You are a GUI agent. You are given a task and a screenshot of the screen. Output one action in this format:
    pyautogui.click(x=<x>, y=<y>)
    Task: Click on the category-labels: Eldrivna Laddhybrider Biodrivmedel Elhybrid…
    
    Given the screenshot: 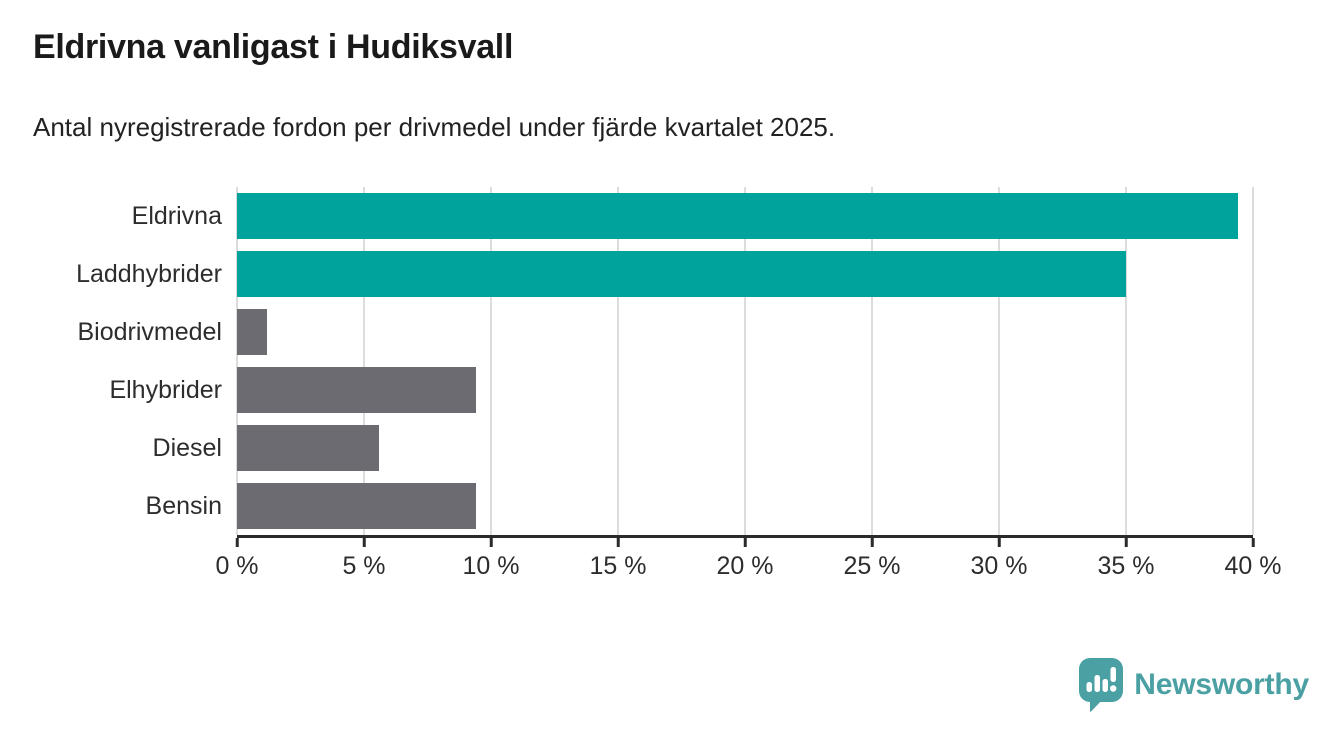 What is the action you would take?
    pyautogui.click(x=111, y=361)
    